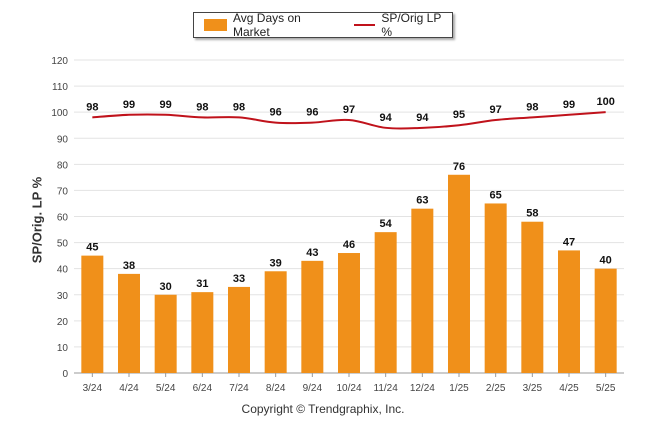  I want to click on y-axis-label: SP/Orig. LP %, so click(37, 220).